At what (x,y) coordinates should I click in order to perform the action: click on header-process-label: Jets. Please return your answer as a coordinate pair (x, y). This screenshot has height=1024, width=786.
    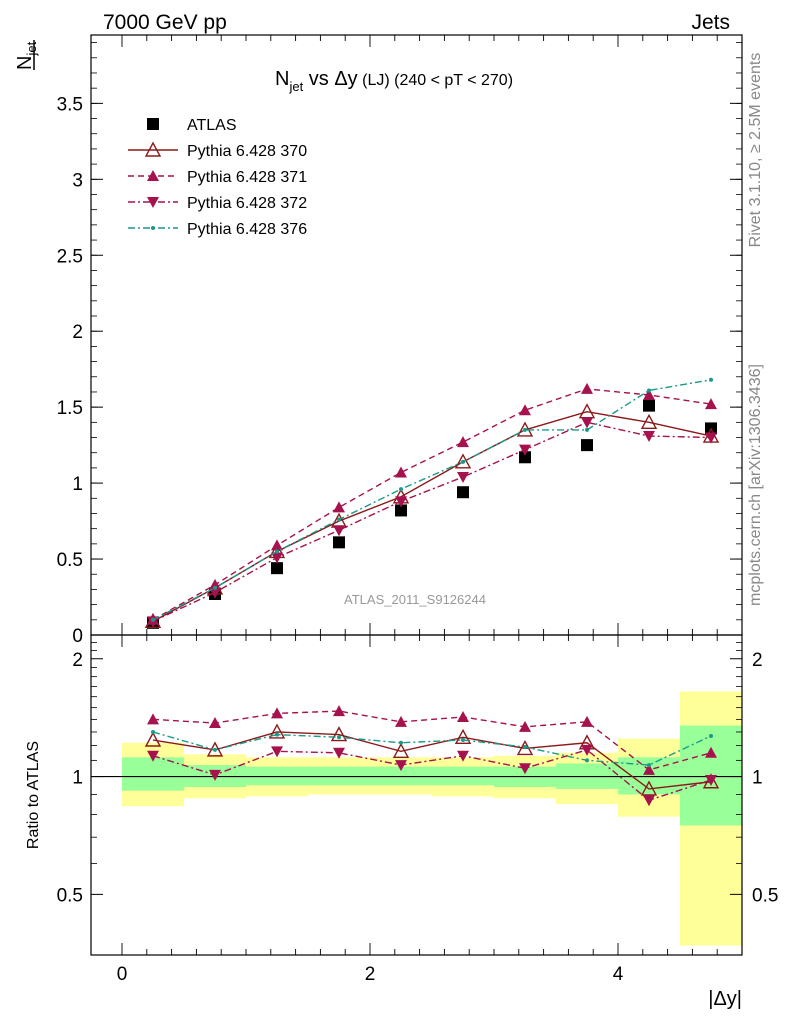
    Looking at the image, I should click on (710, 22).